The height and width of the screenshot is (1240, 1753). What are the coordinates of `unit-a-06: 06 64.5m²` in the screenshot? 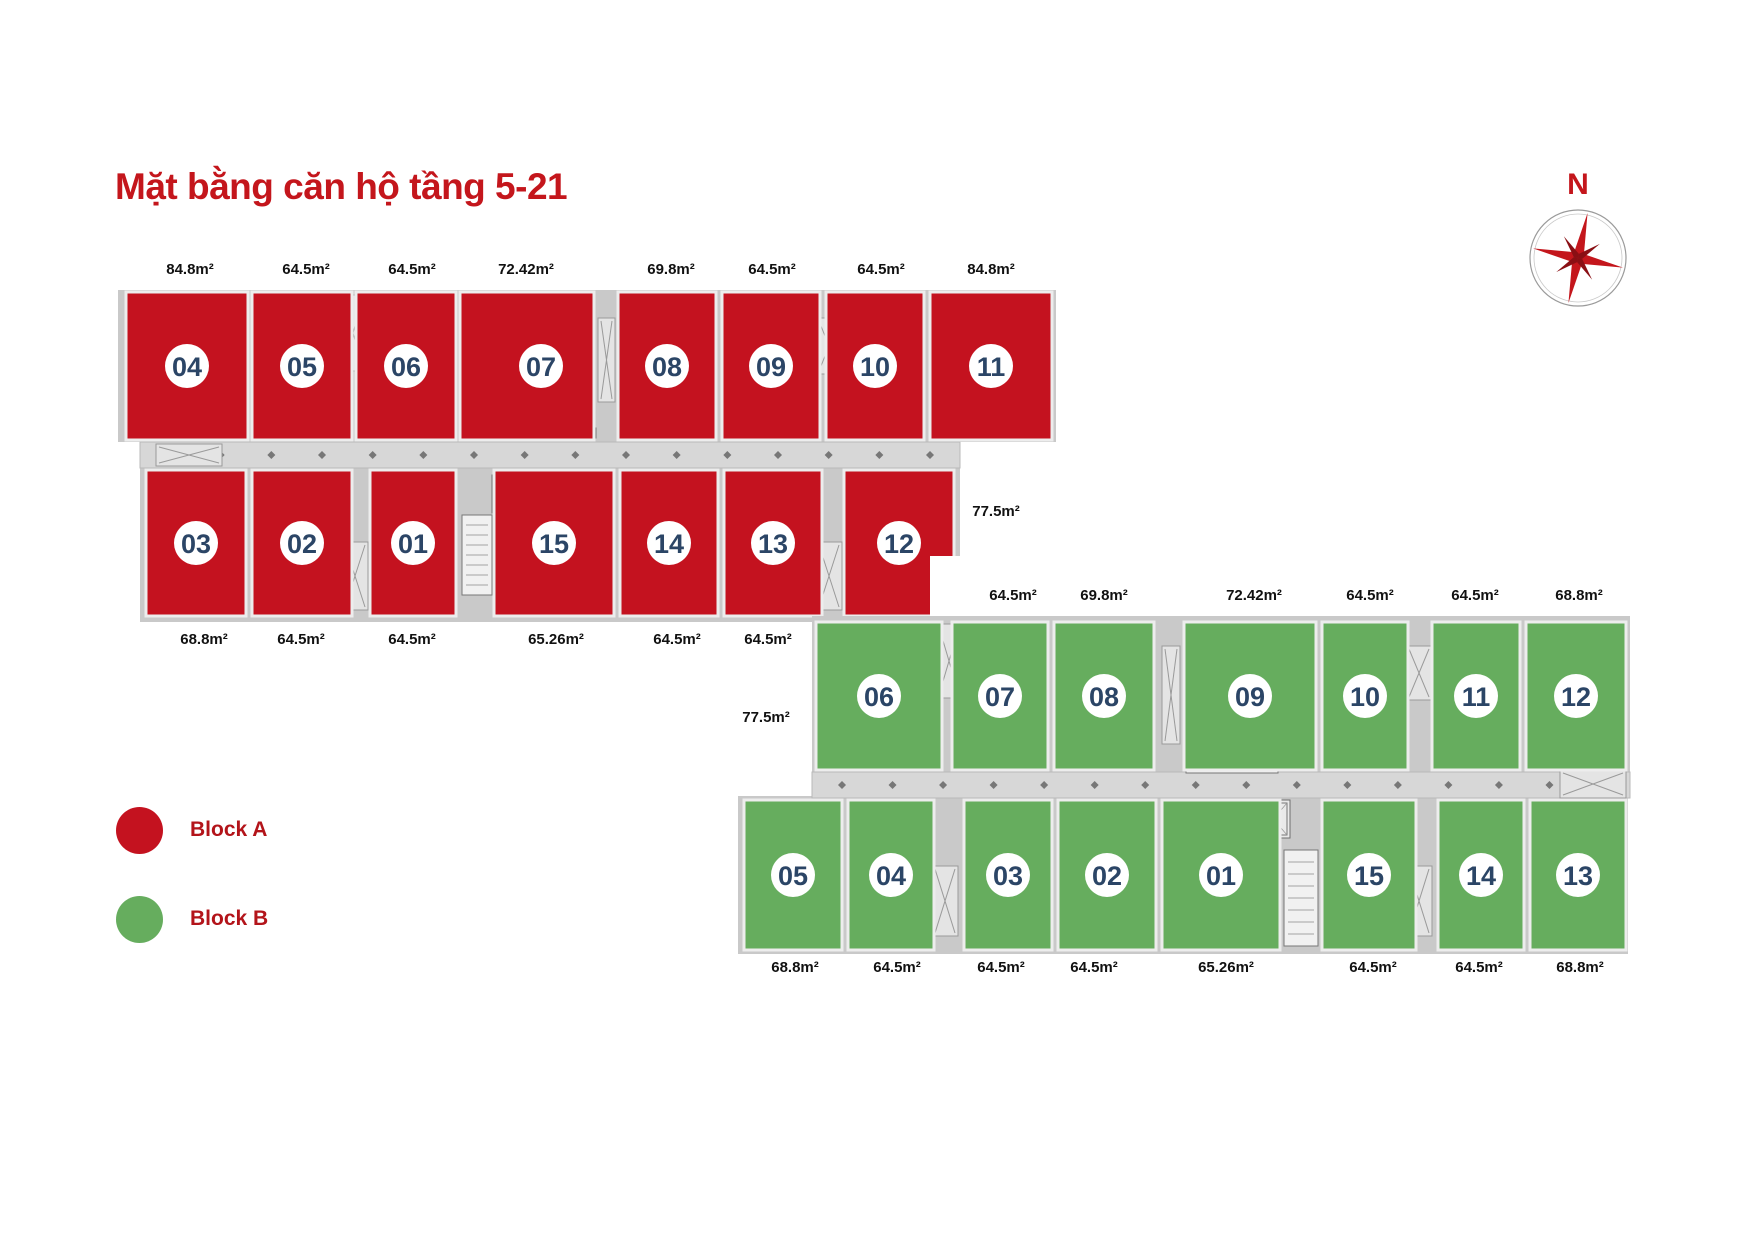 It's located at (406, 351).